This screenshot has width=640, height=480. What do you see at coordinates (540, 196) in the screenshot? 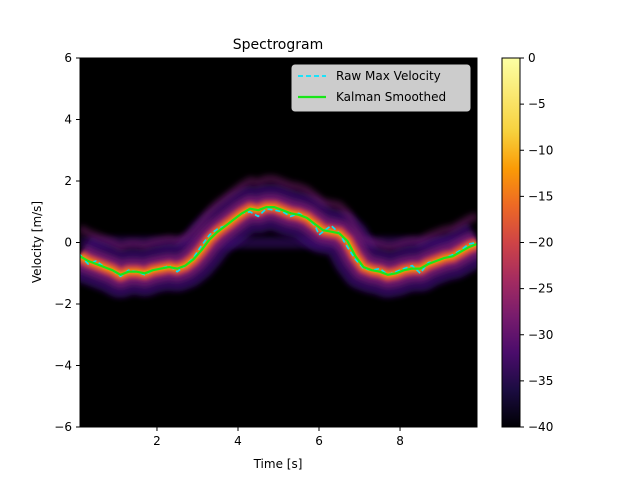
I see `colorbar-tick-label: −15` at bounding box center [540, 196].